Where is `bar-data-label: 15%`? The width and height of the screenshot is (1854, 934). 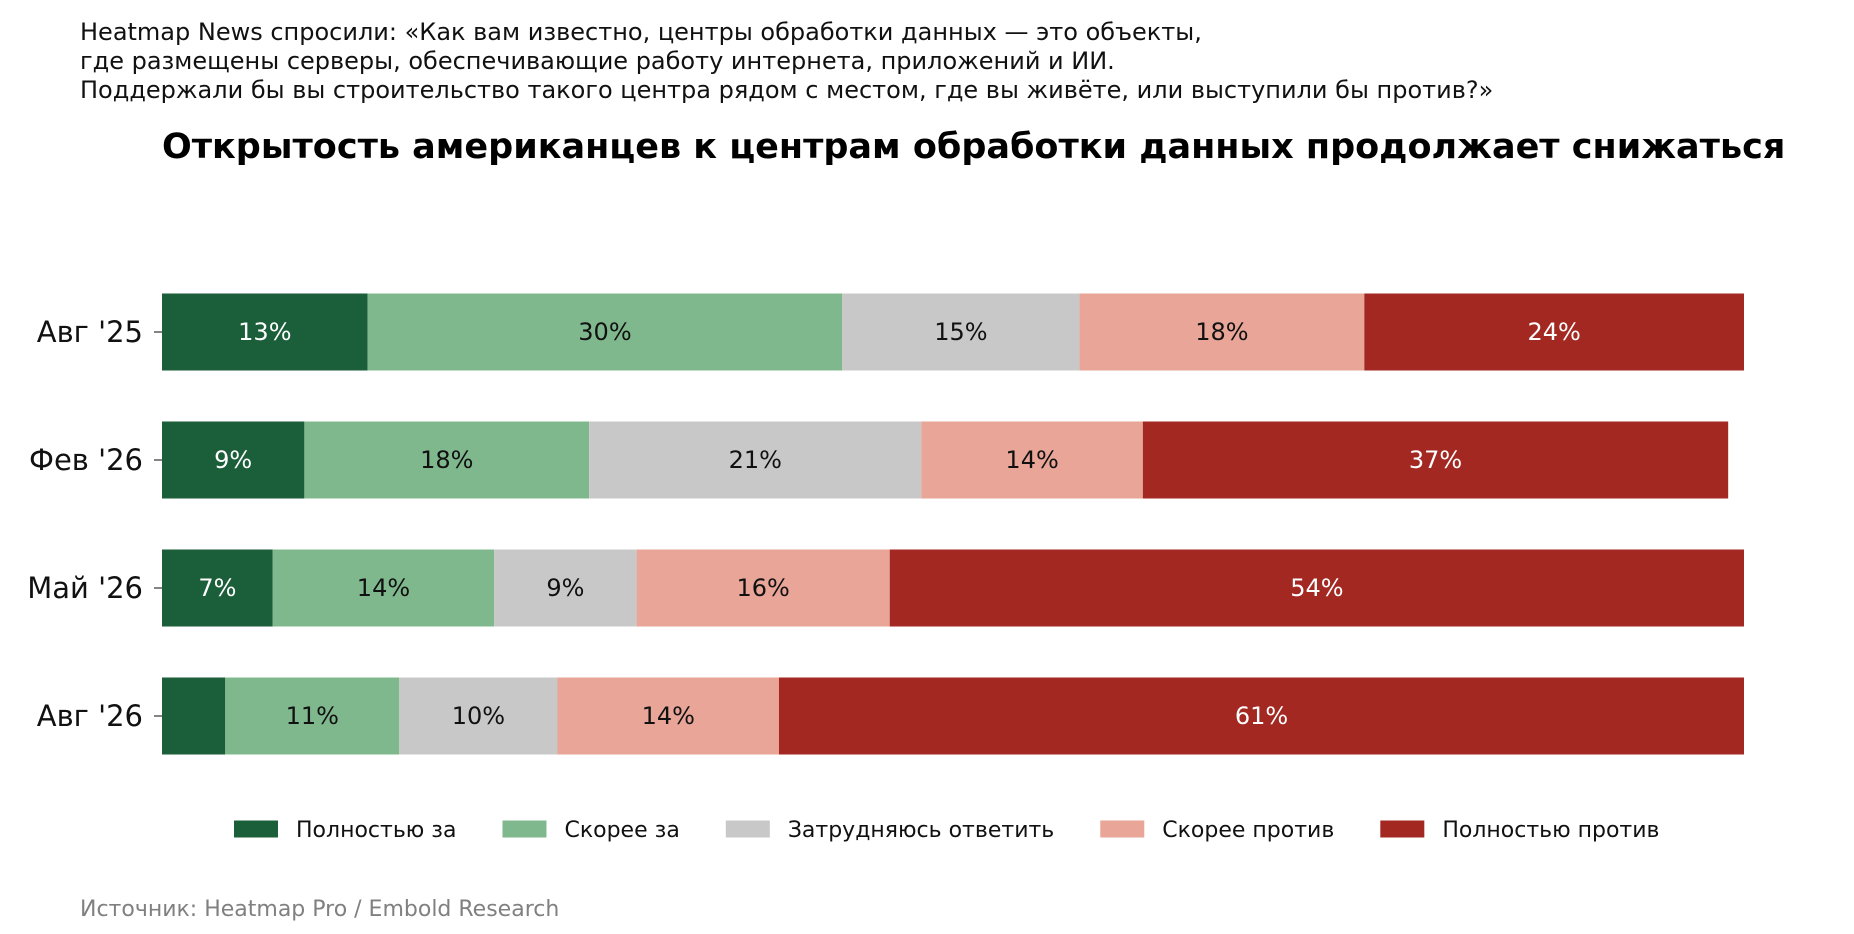
bar-data-label: 15% is located at coordinates (960, 332).